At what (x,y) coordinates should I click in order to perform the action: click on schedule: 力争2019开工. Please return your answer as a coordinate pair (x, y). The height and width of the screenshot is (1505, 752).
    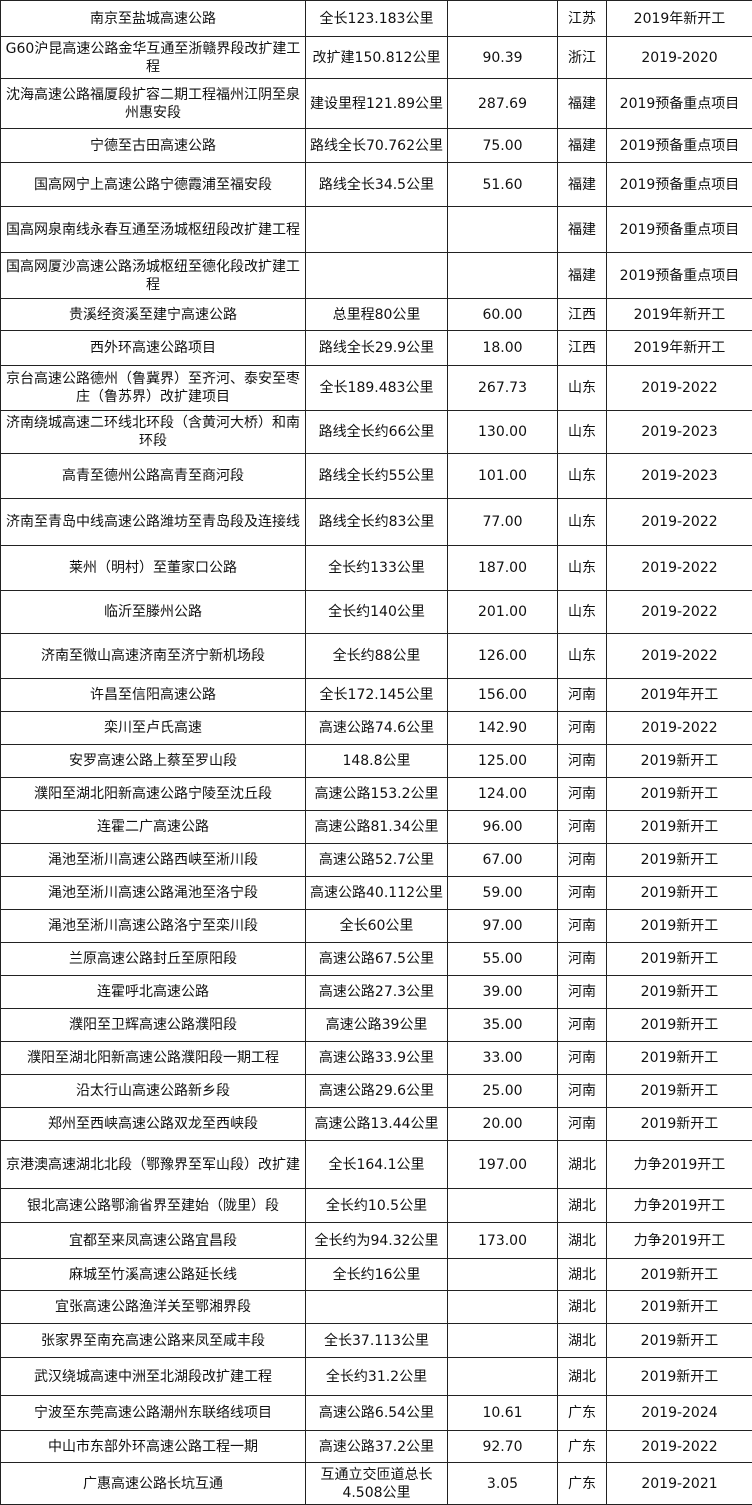
    Looking at the image, I should click on (679, 1206).